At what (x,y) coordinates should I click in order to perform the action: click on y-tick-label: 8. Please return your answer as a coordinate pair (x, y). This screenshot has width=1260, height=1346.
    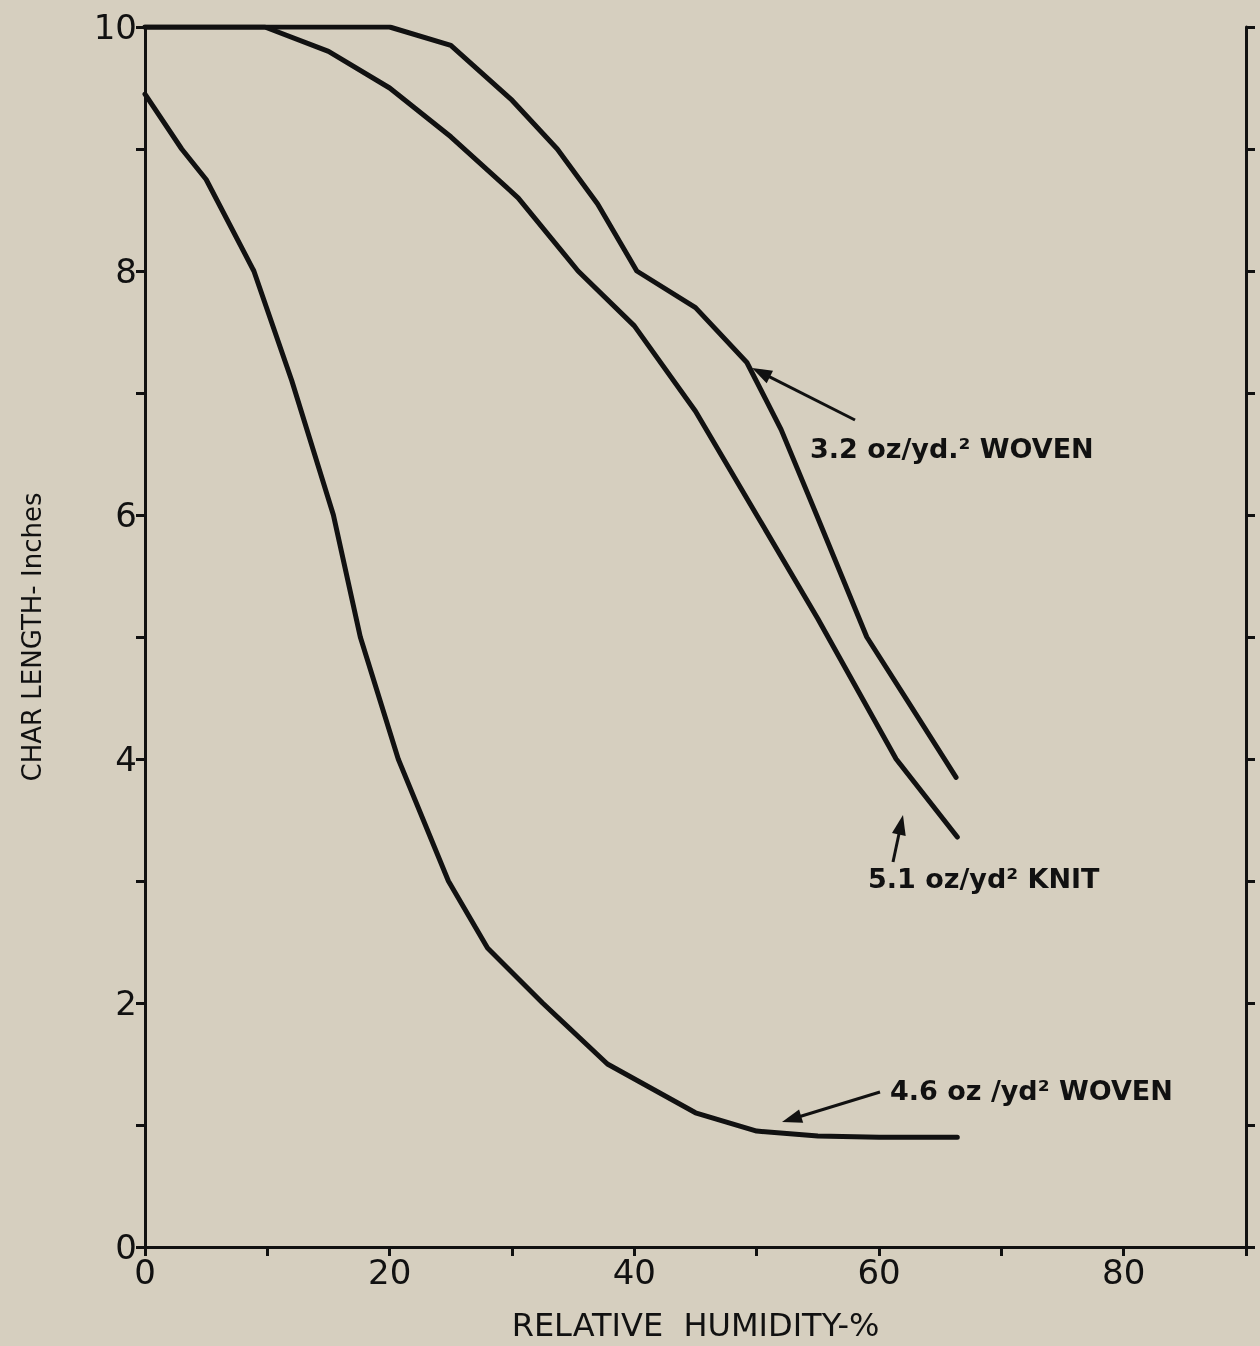
    Looking at the image, I should click on (126, 271).